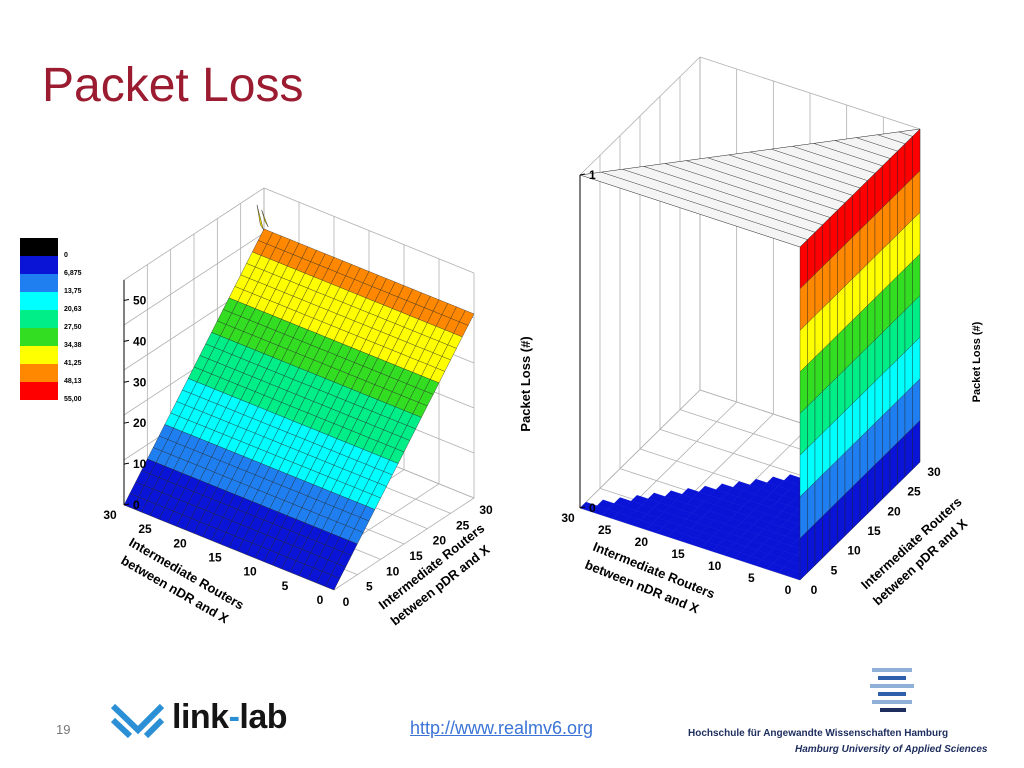 The width and height of the screenshot is (1024, 768). I want to click on link-lab-logo-dash: -, so click(234, 717).